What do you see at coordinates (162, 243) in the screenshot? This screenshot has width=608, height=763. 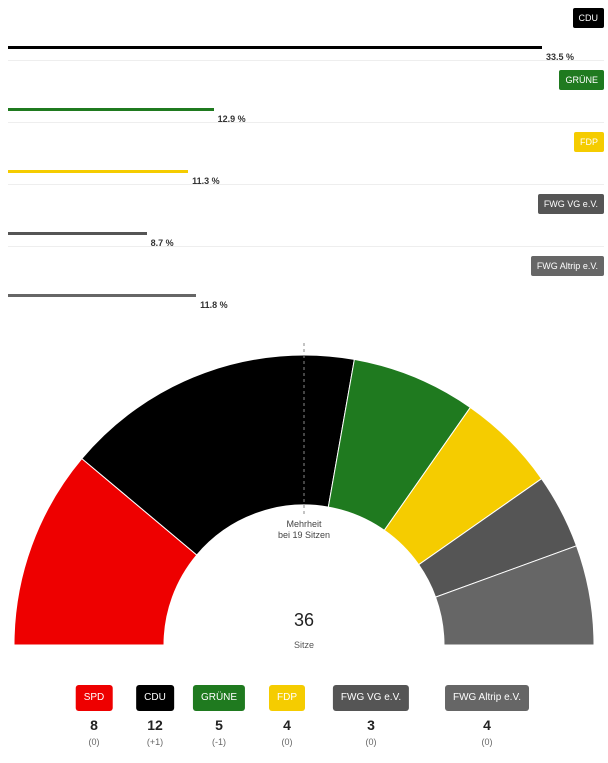 I see `vote-share-label: 8.7 %` at bounding box center [162, 243].